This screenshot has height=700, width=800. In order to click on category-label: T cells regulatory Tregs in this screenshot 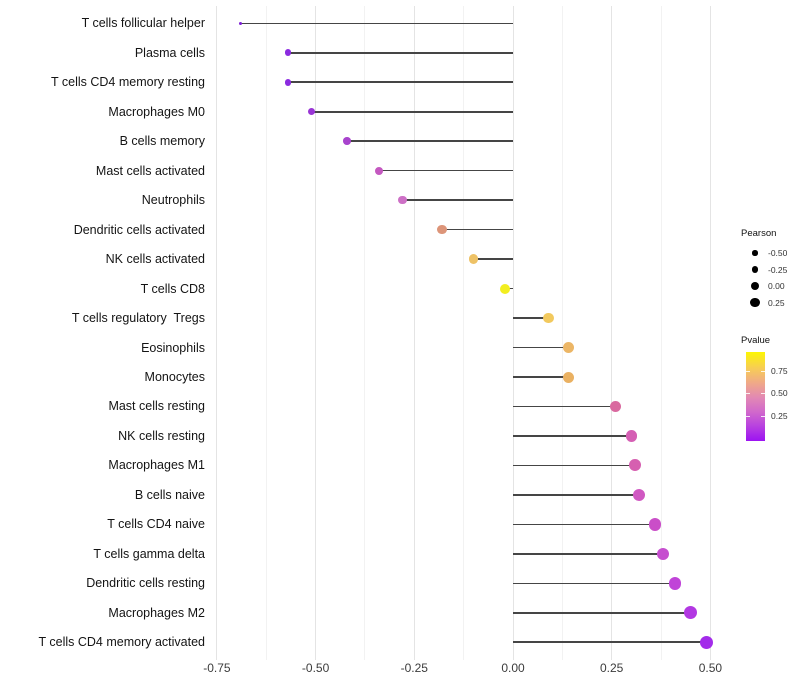, I will do `click(138, 318)`.